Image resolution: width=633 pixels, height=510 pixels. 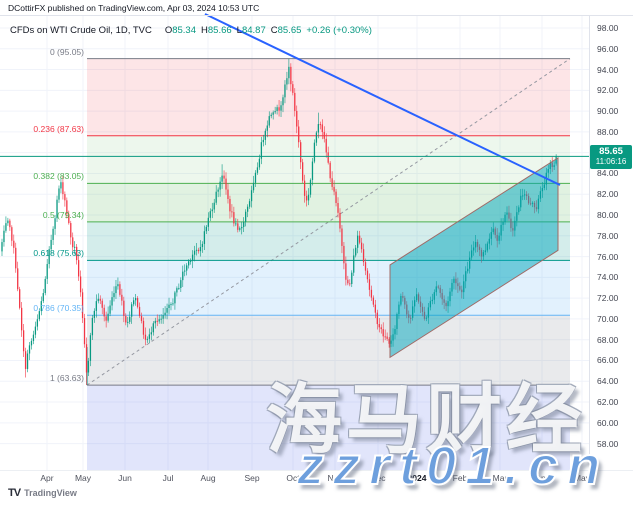 What do you see at coordinates (474, 257) in the screenshot?
I see `parallel-channel-drawing` at bounding box center [474, 257].